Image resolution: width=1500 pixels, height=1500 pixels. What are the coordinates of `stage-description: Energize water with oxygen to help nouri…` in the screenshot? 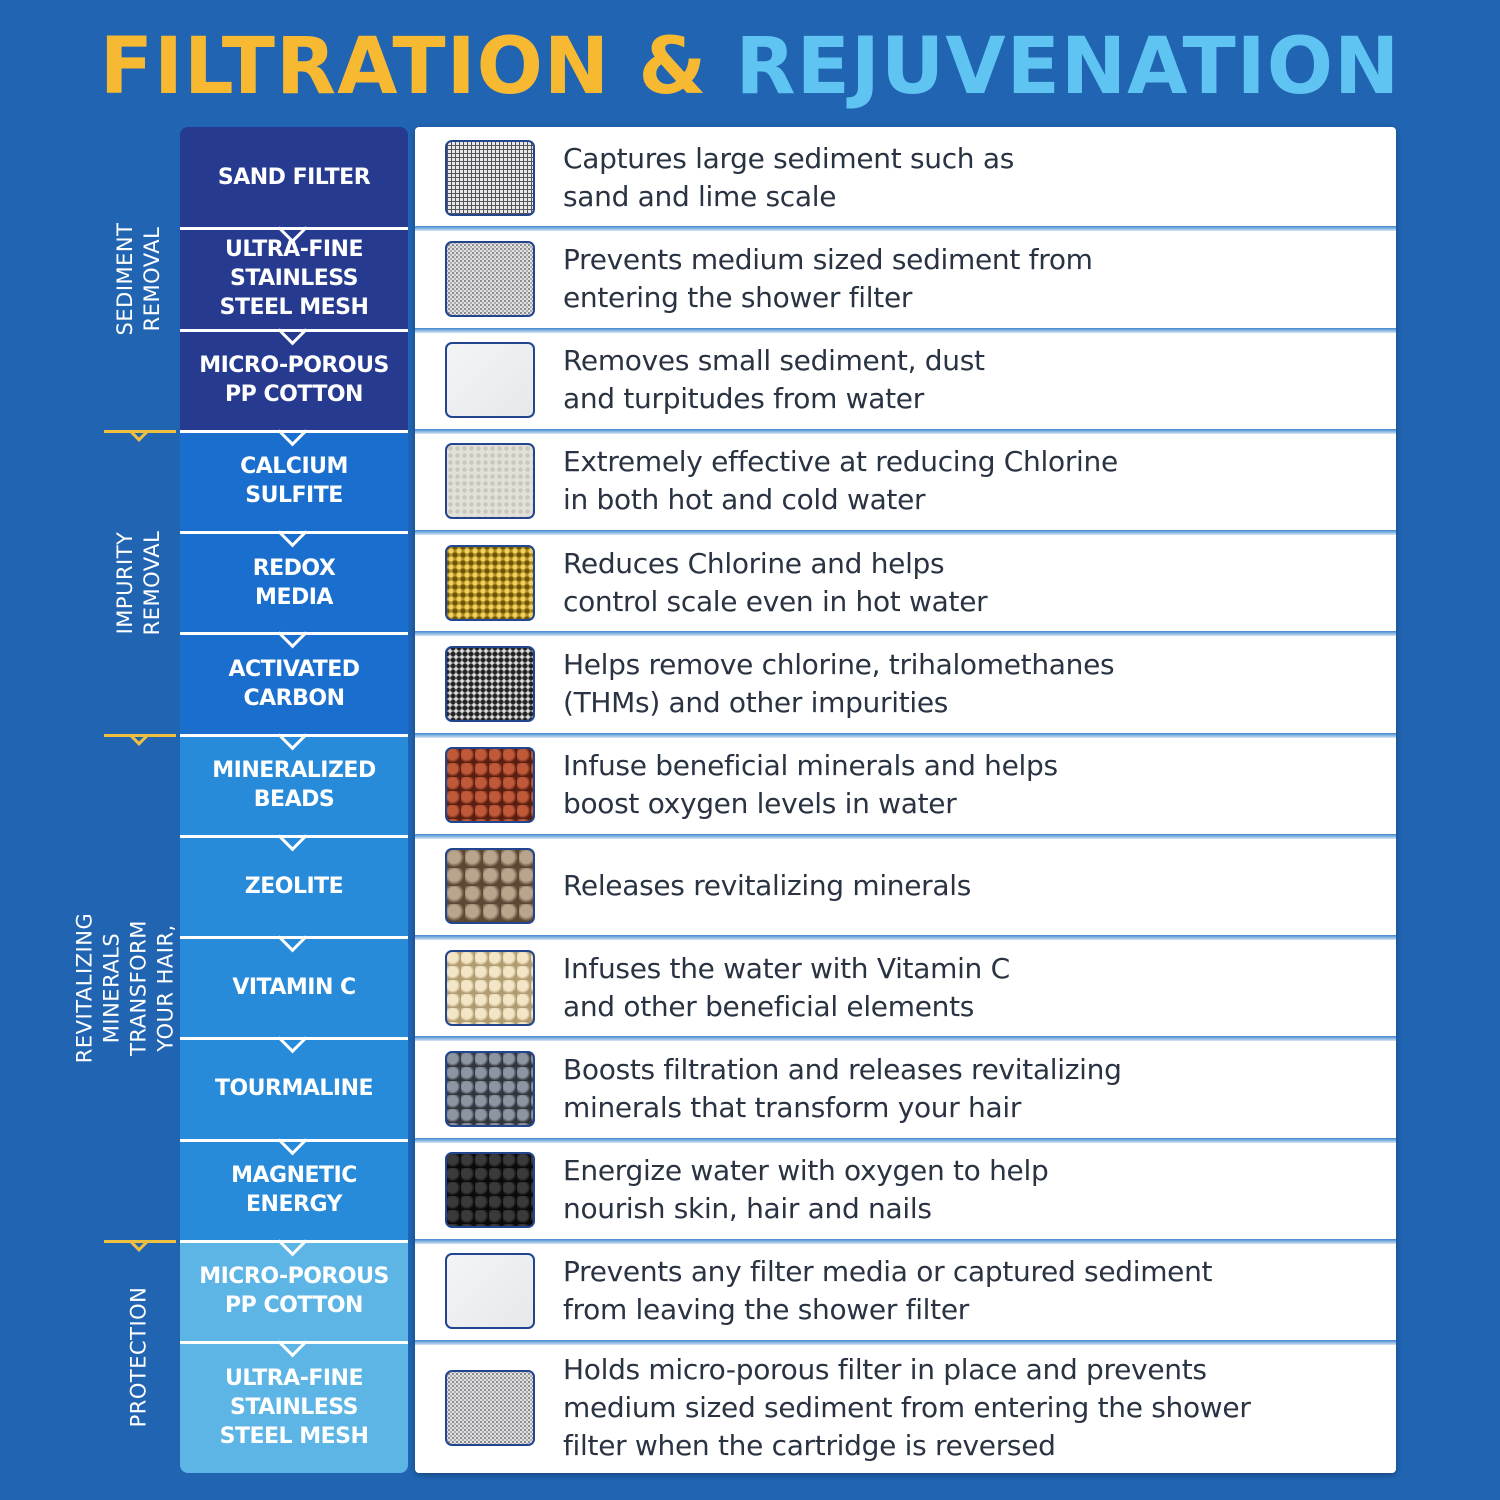 It's located at (806, 1190).